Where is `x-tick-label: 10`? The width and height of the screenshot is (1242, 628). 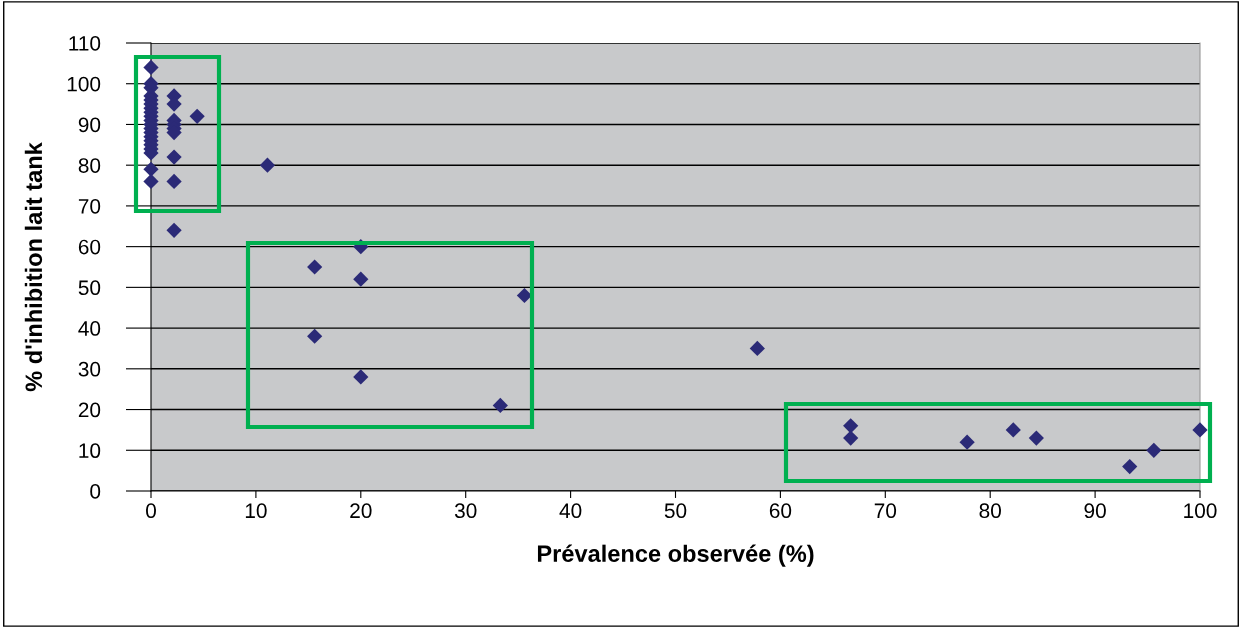
x-tick-label: 10 is located at coordinates (256, 511).